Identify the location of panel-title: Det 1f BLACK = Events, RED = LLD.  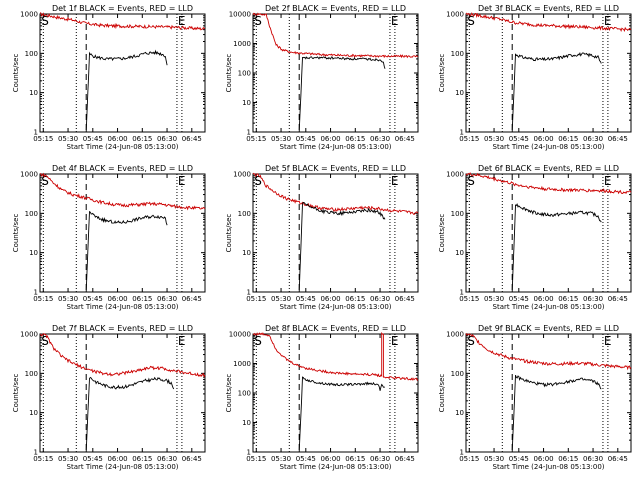
(122, 8).